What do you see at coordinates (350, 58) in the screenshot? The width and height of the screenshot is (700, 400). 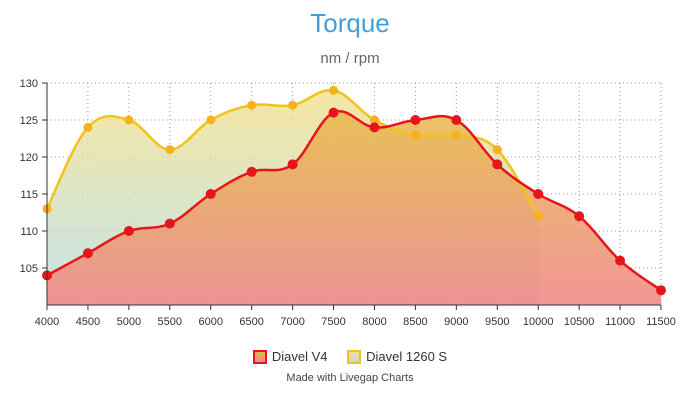 I see `chart-subtitle: nm / rpm` at bounding box center [350, 58].